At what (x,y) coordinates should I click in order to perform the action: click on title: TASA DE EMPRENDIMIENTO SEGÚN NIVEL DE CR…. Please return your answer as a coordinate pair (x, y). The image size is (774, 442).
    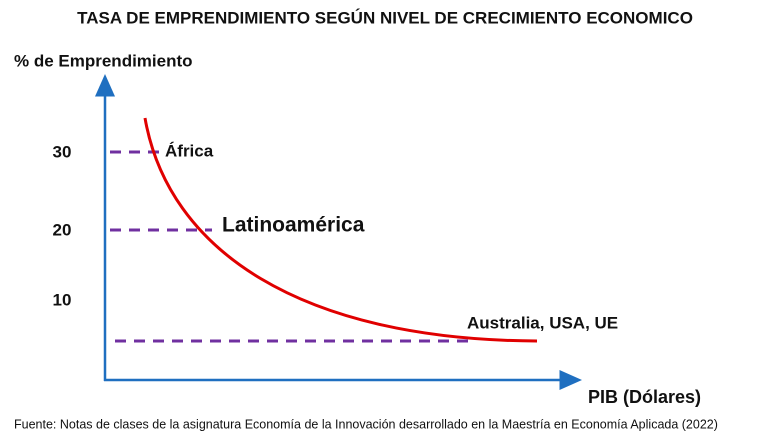
    Looking at the image, I should click on (385, 17).